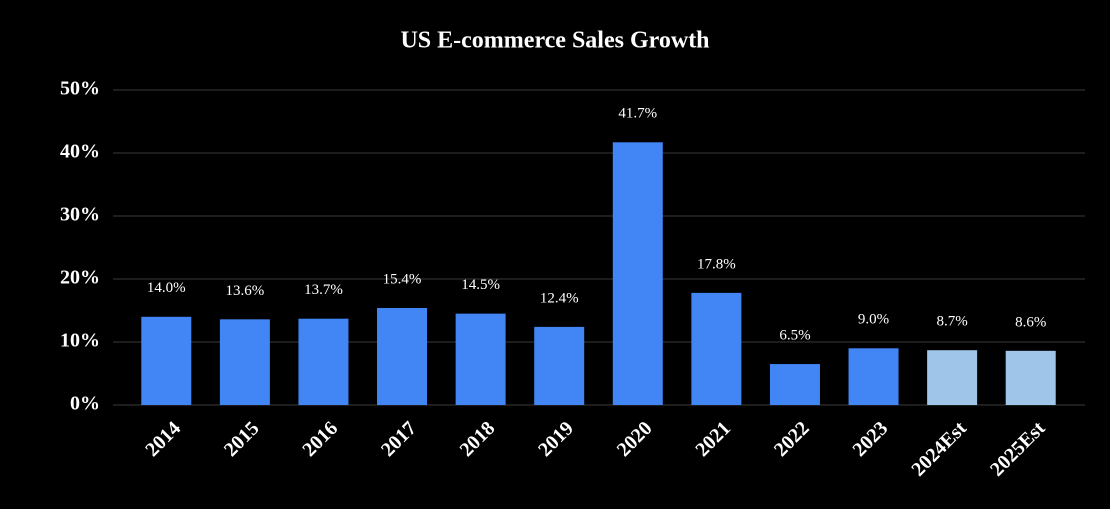 The height and width of the screenshot is (509, 1110). What do you see at coordinates (559, 298) in the screenshot?
I see `data-label: 12.4%` at bounding box center [559, 298].